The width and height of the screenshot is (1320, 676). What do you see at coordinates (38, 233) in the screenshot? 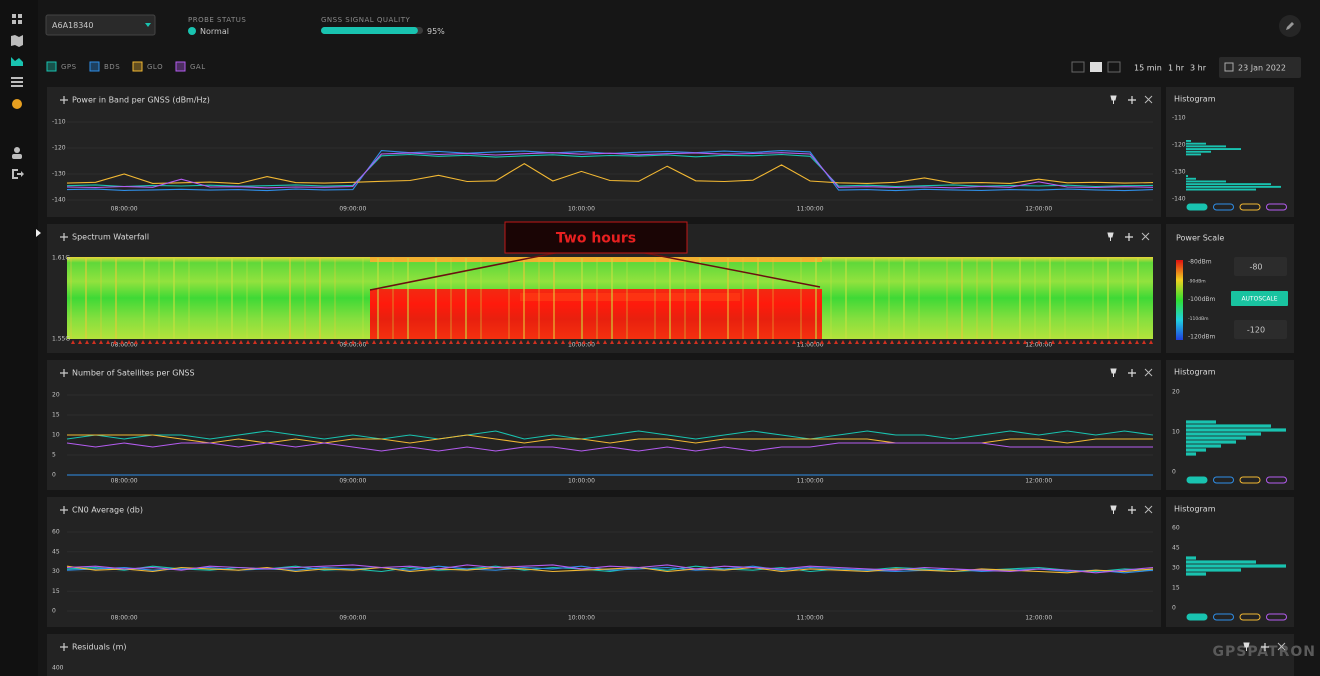
I see `expand-arrow` at bounding box center [38, 233].